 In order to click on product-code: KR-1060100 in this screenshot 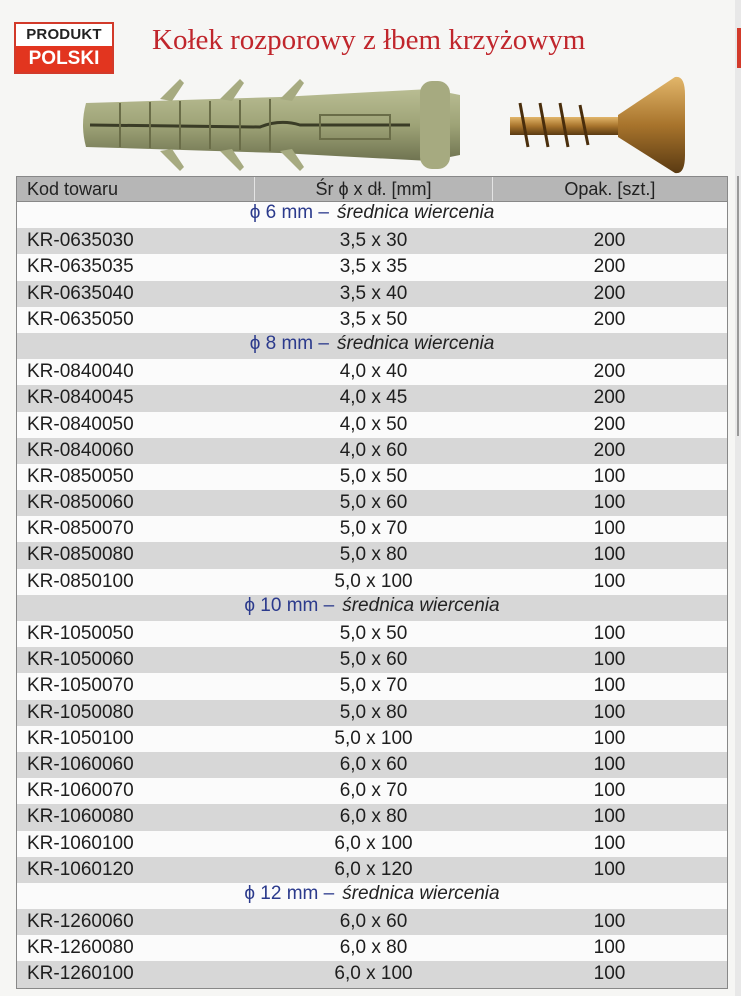, I will do `click(80, 843)`.